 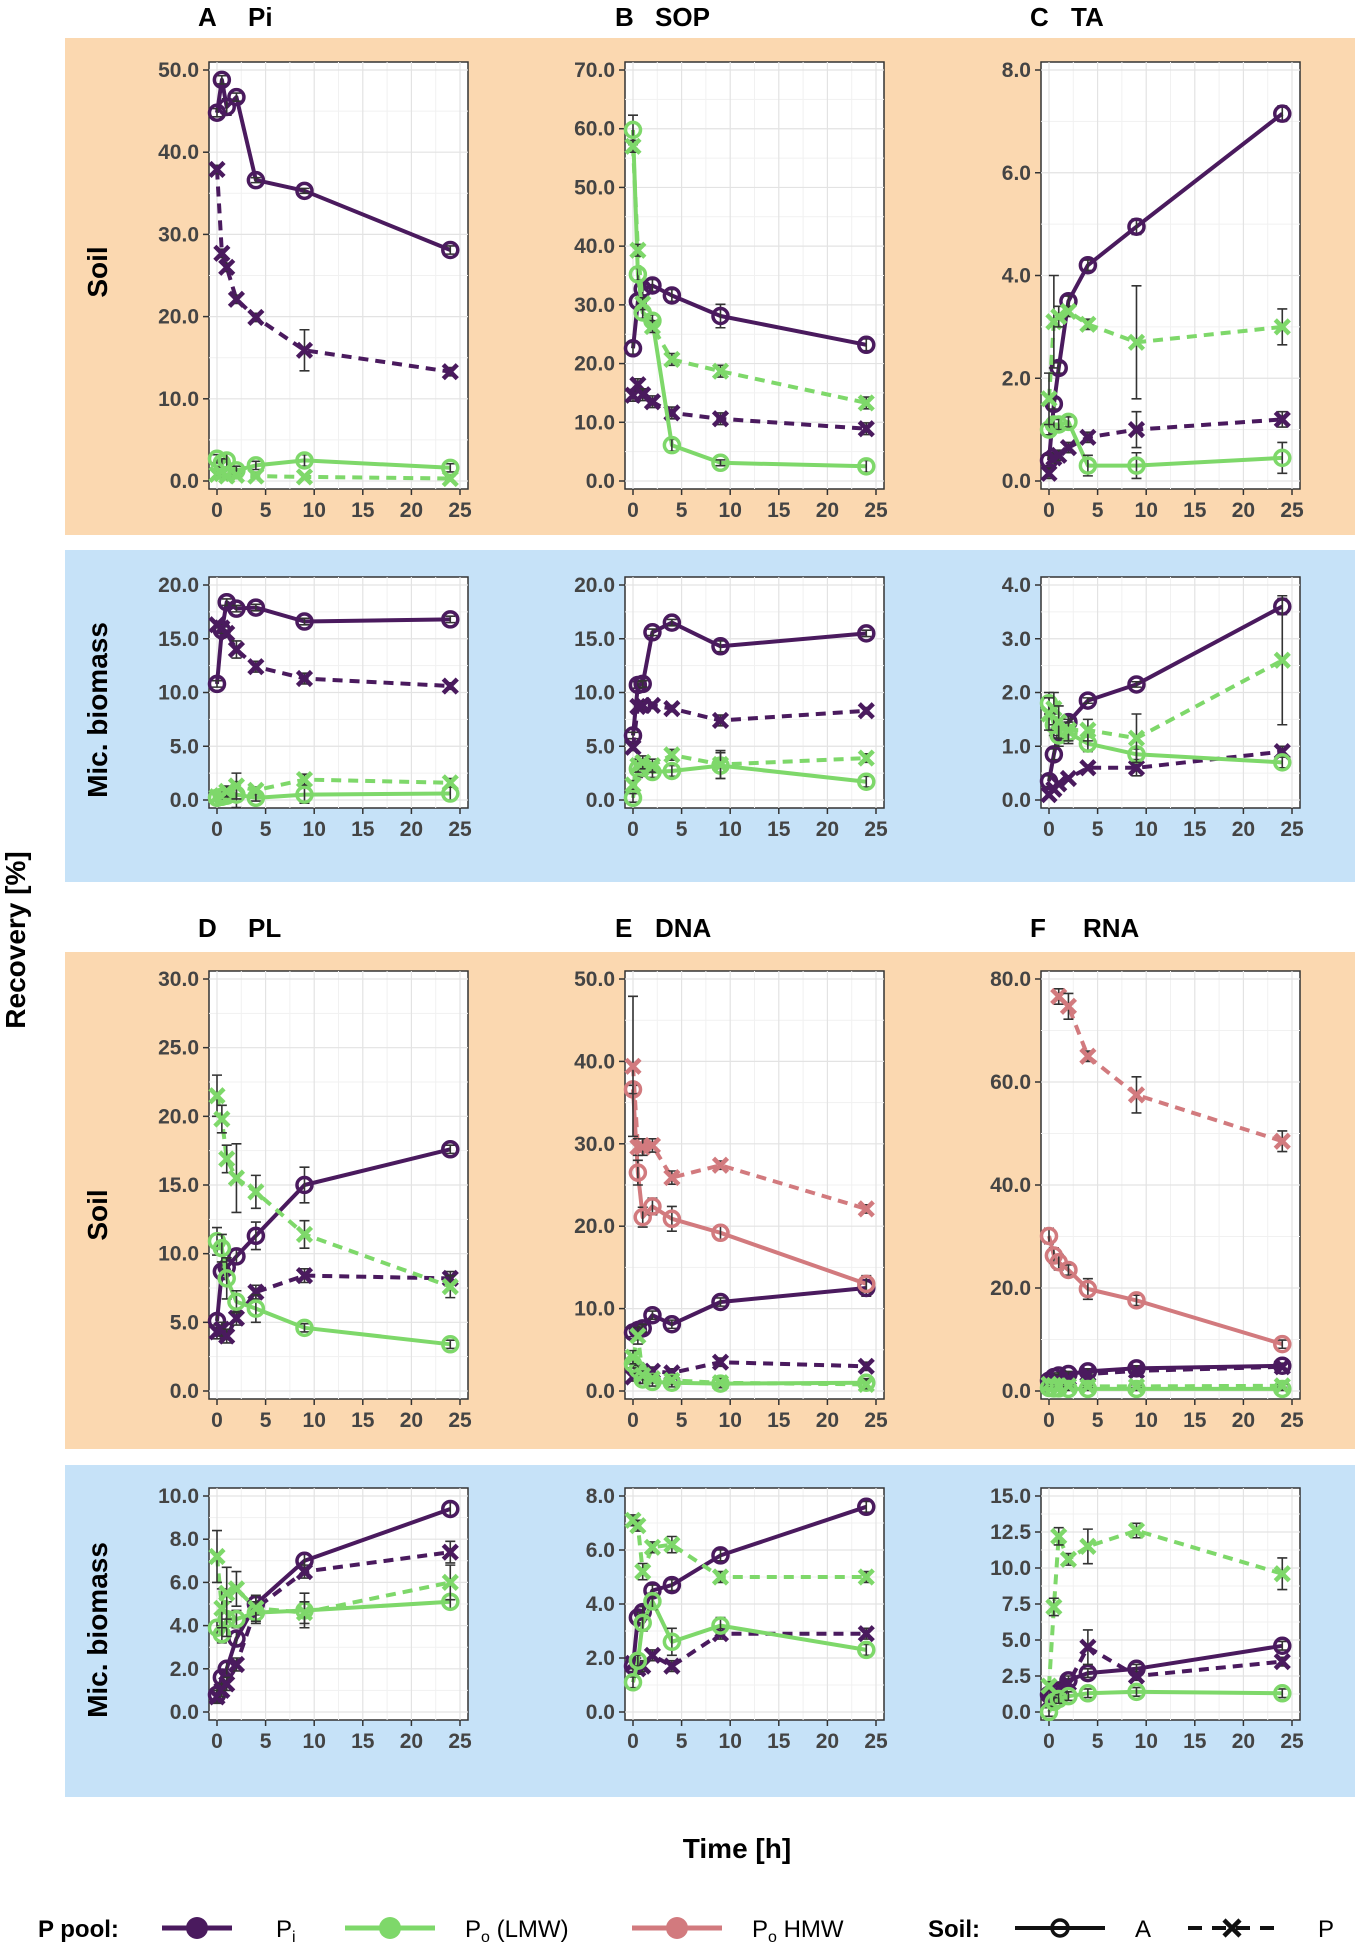 I want to click on legend-pi-main: P, so click(x=284, y=1929).